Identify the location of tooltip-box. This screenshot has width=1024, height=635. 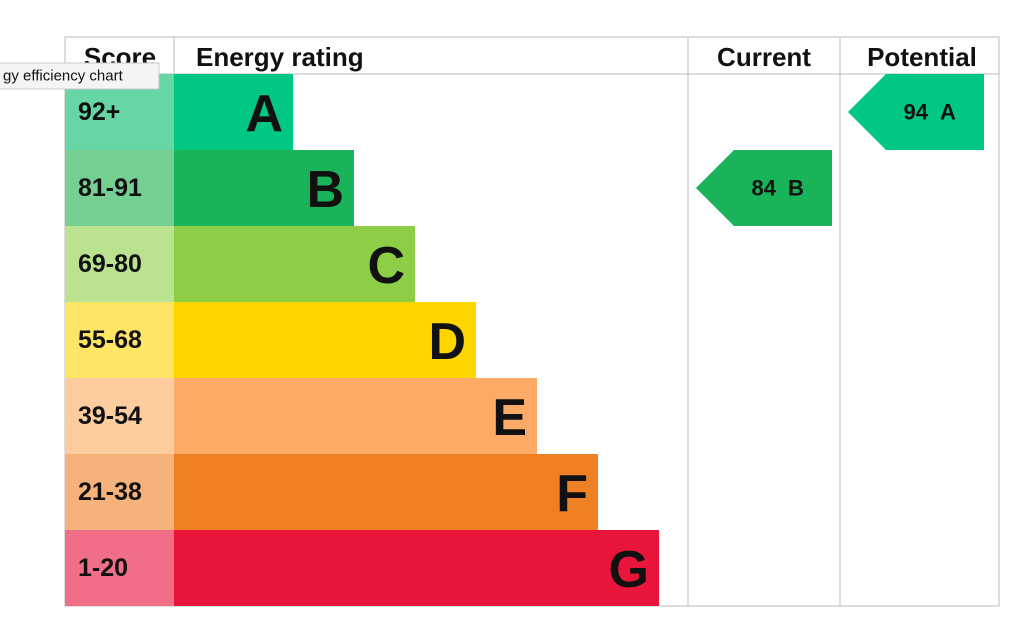
(80, 76).